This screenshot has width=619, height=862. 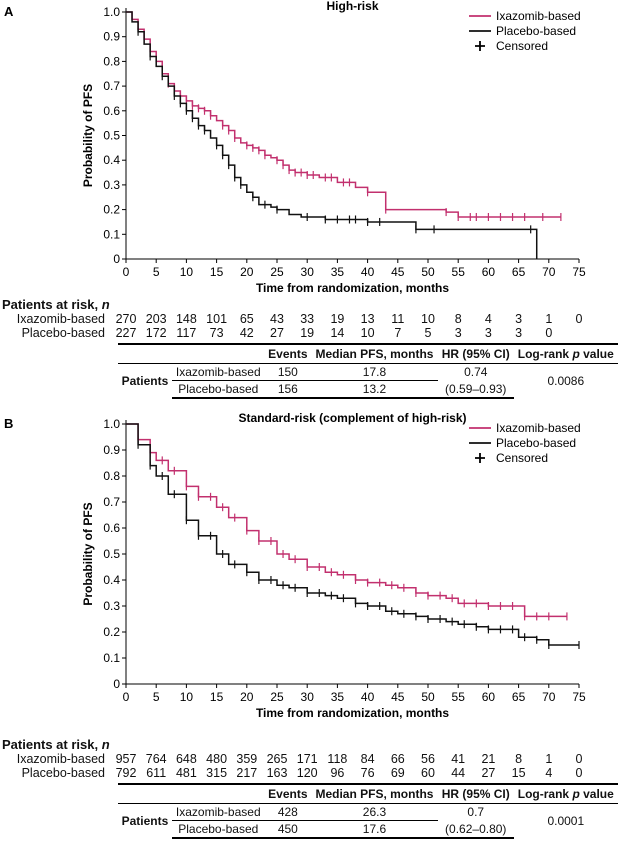 What do you see at coordinates (367, 319) in the screenshot?
I see `risk-count: 13` at bounding box center [367, 319].